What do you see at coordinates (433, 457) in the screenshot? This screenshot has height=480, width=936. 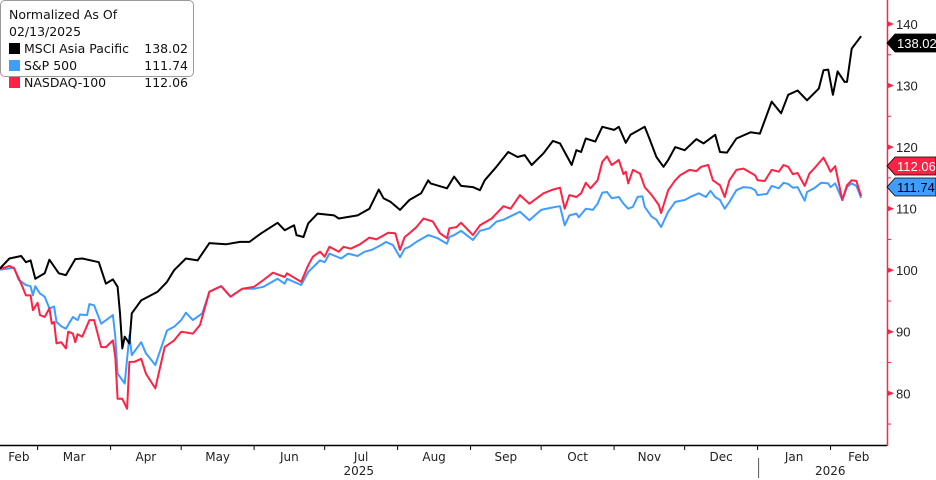 I see `x-tick-label: Aug` at bounding box center [433, 457].